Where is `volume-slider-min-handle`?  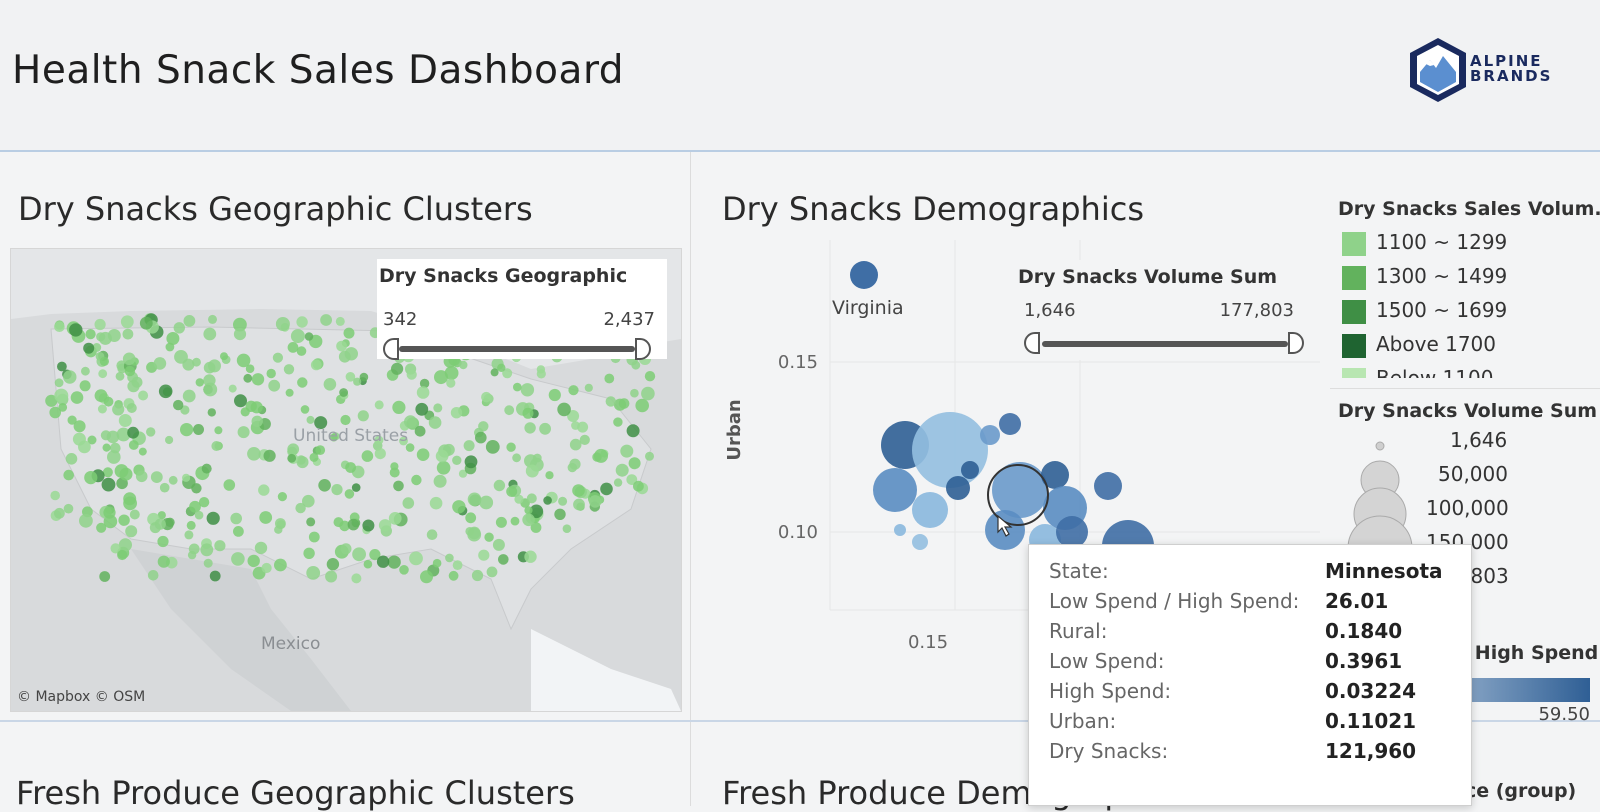 volume-slider-min-handle is located at coordinates (1032, 343).